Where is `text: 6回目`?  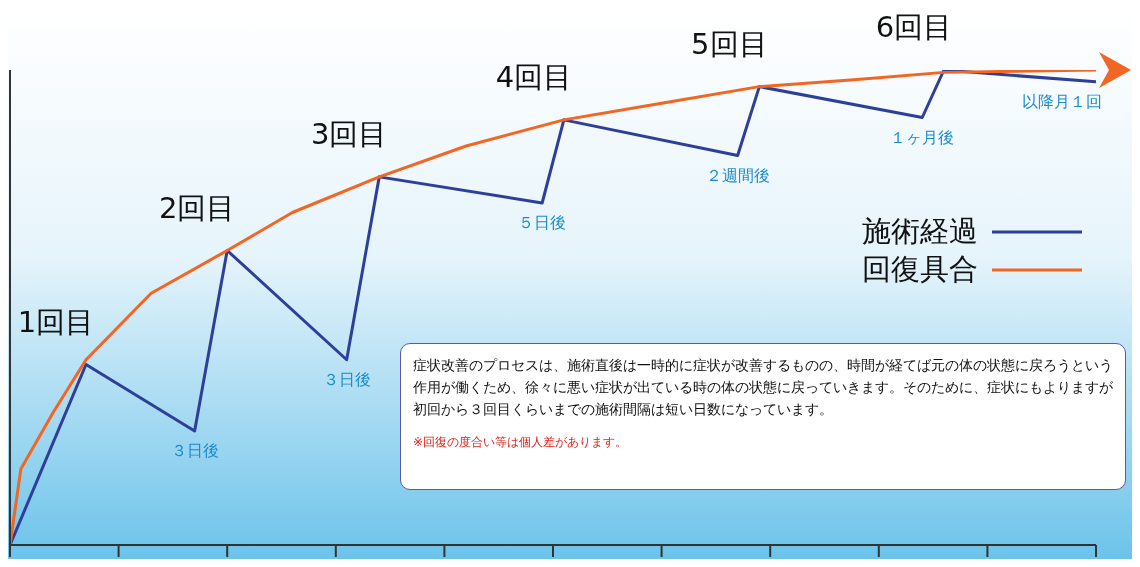
text: 6回目 is located at coordinates (914, 27).